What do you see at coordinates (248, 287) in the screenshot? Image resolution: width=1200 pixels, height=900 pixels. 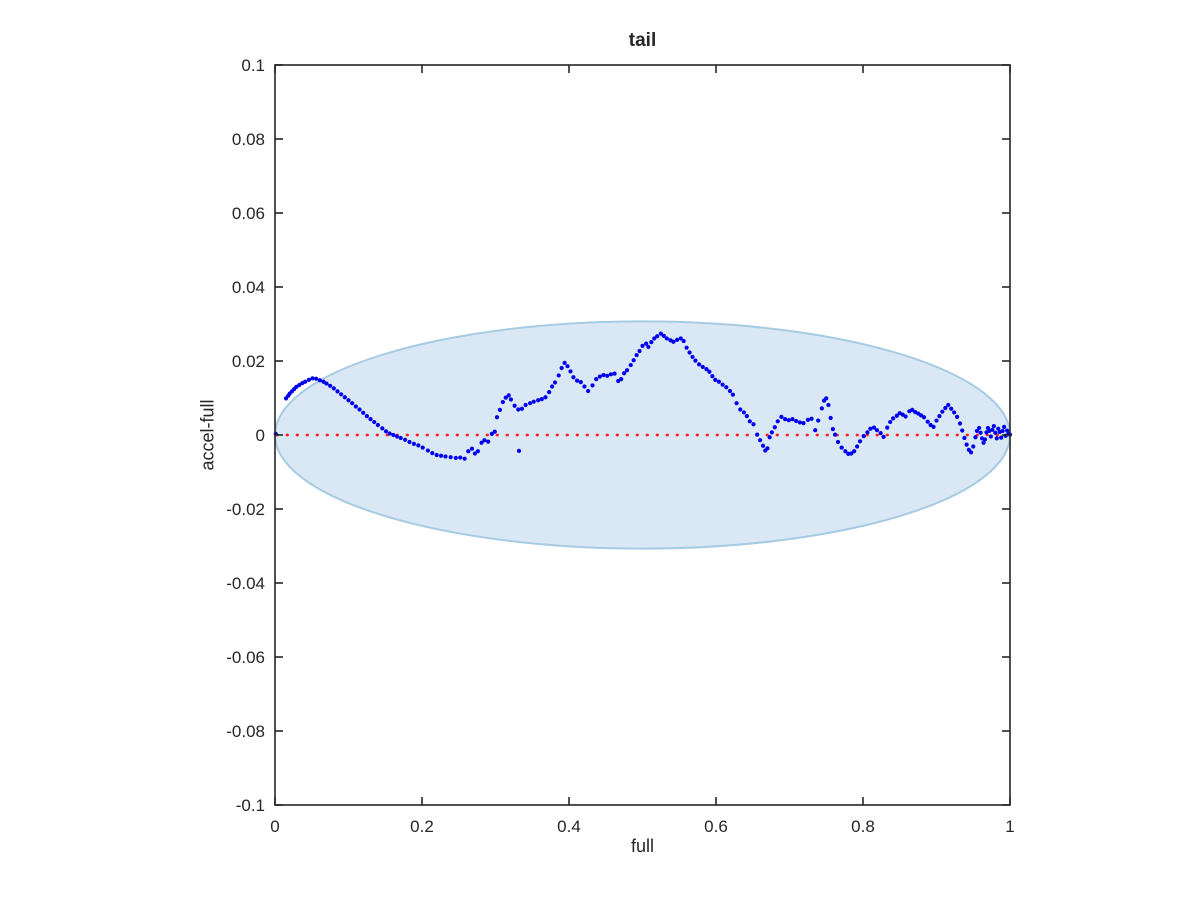 I see `y-tick-label: 0.04` at bounding box center [248, 287].